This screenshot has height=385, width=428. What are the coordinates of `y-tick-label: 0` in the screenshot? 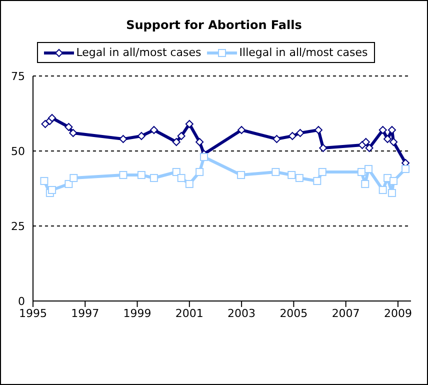 It's located at (21, 301).